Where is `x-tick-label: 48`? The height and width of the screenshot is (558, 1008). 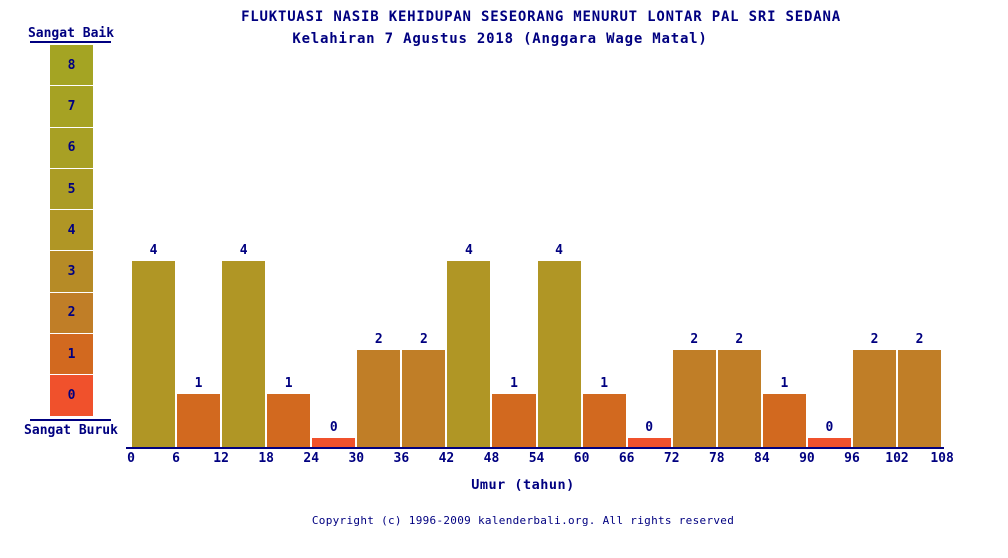
x-tick-label: 48 is located at coordinates (491, 458).